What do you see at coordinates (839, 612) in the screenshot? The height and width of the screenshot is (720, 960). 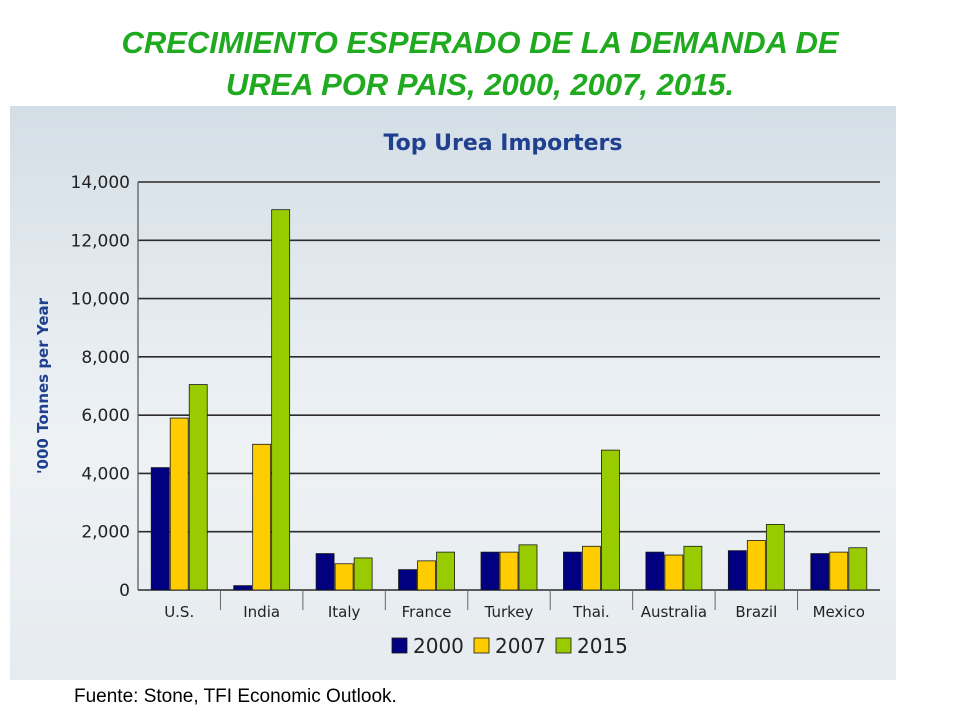 I see `x-tick-label: Mexico` at bounding box center [839, 612].